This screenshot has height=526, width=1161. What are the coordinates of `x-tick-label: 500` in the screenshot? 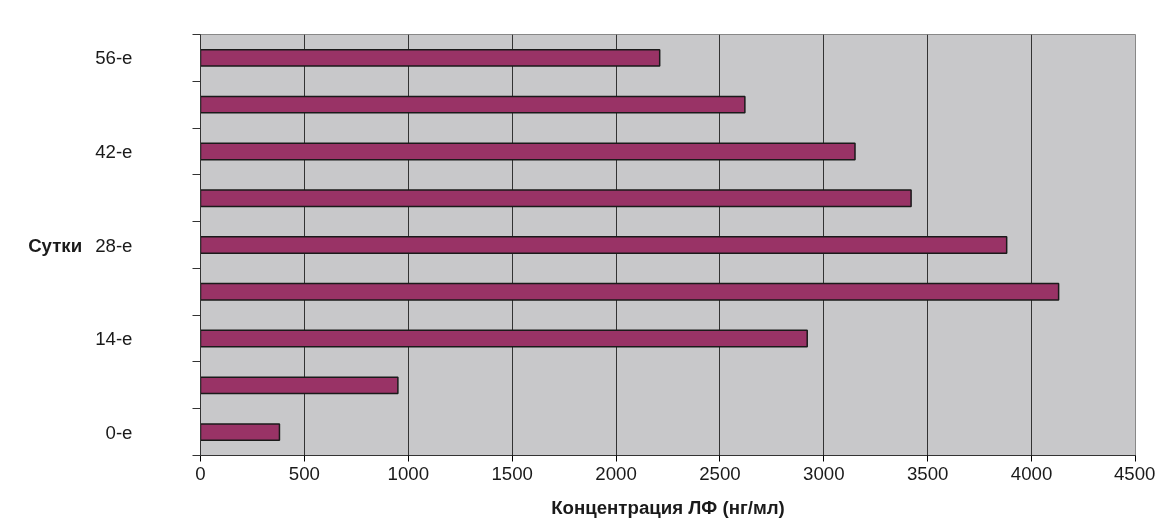 It's located at (304, 473).